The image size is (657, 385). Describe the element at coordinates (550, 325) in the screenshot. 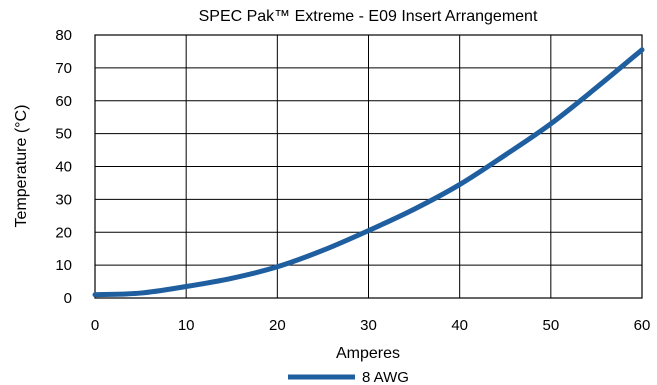

I see `x-tick-label: 50` at that location.